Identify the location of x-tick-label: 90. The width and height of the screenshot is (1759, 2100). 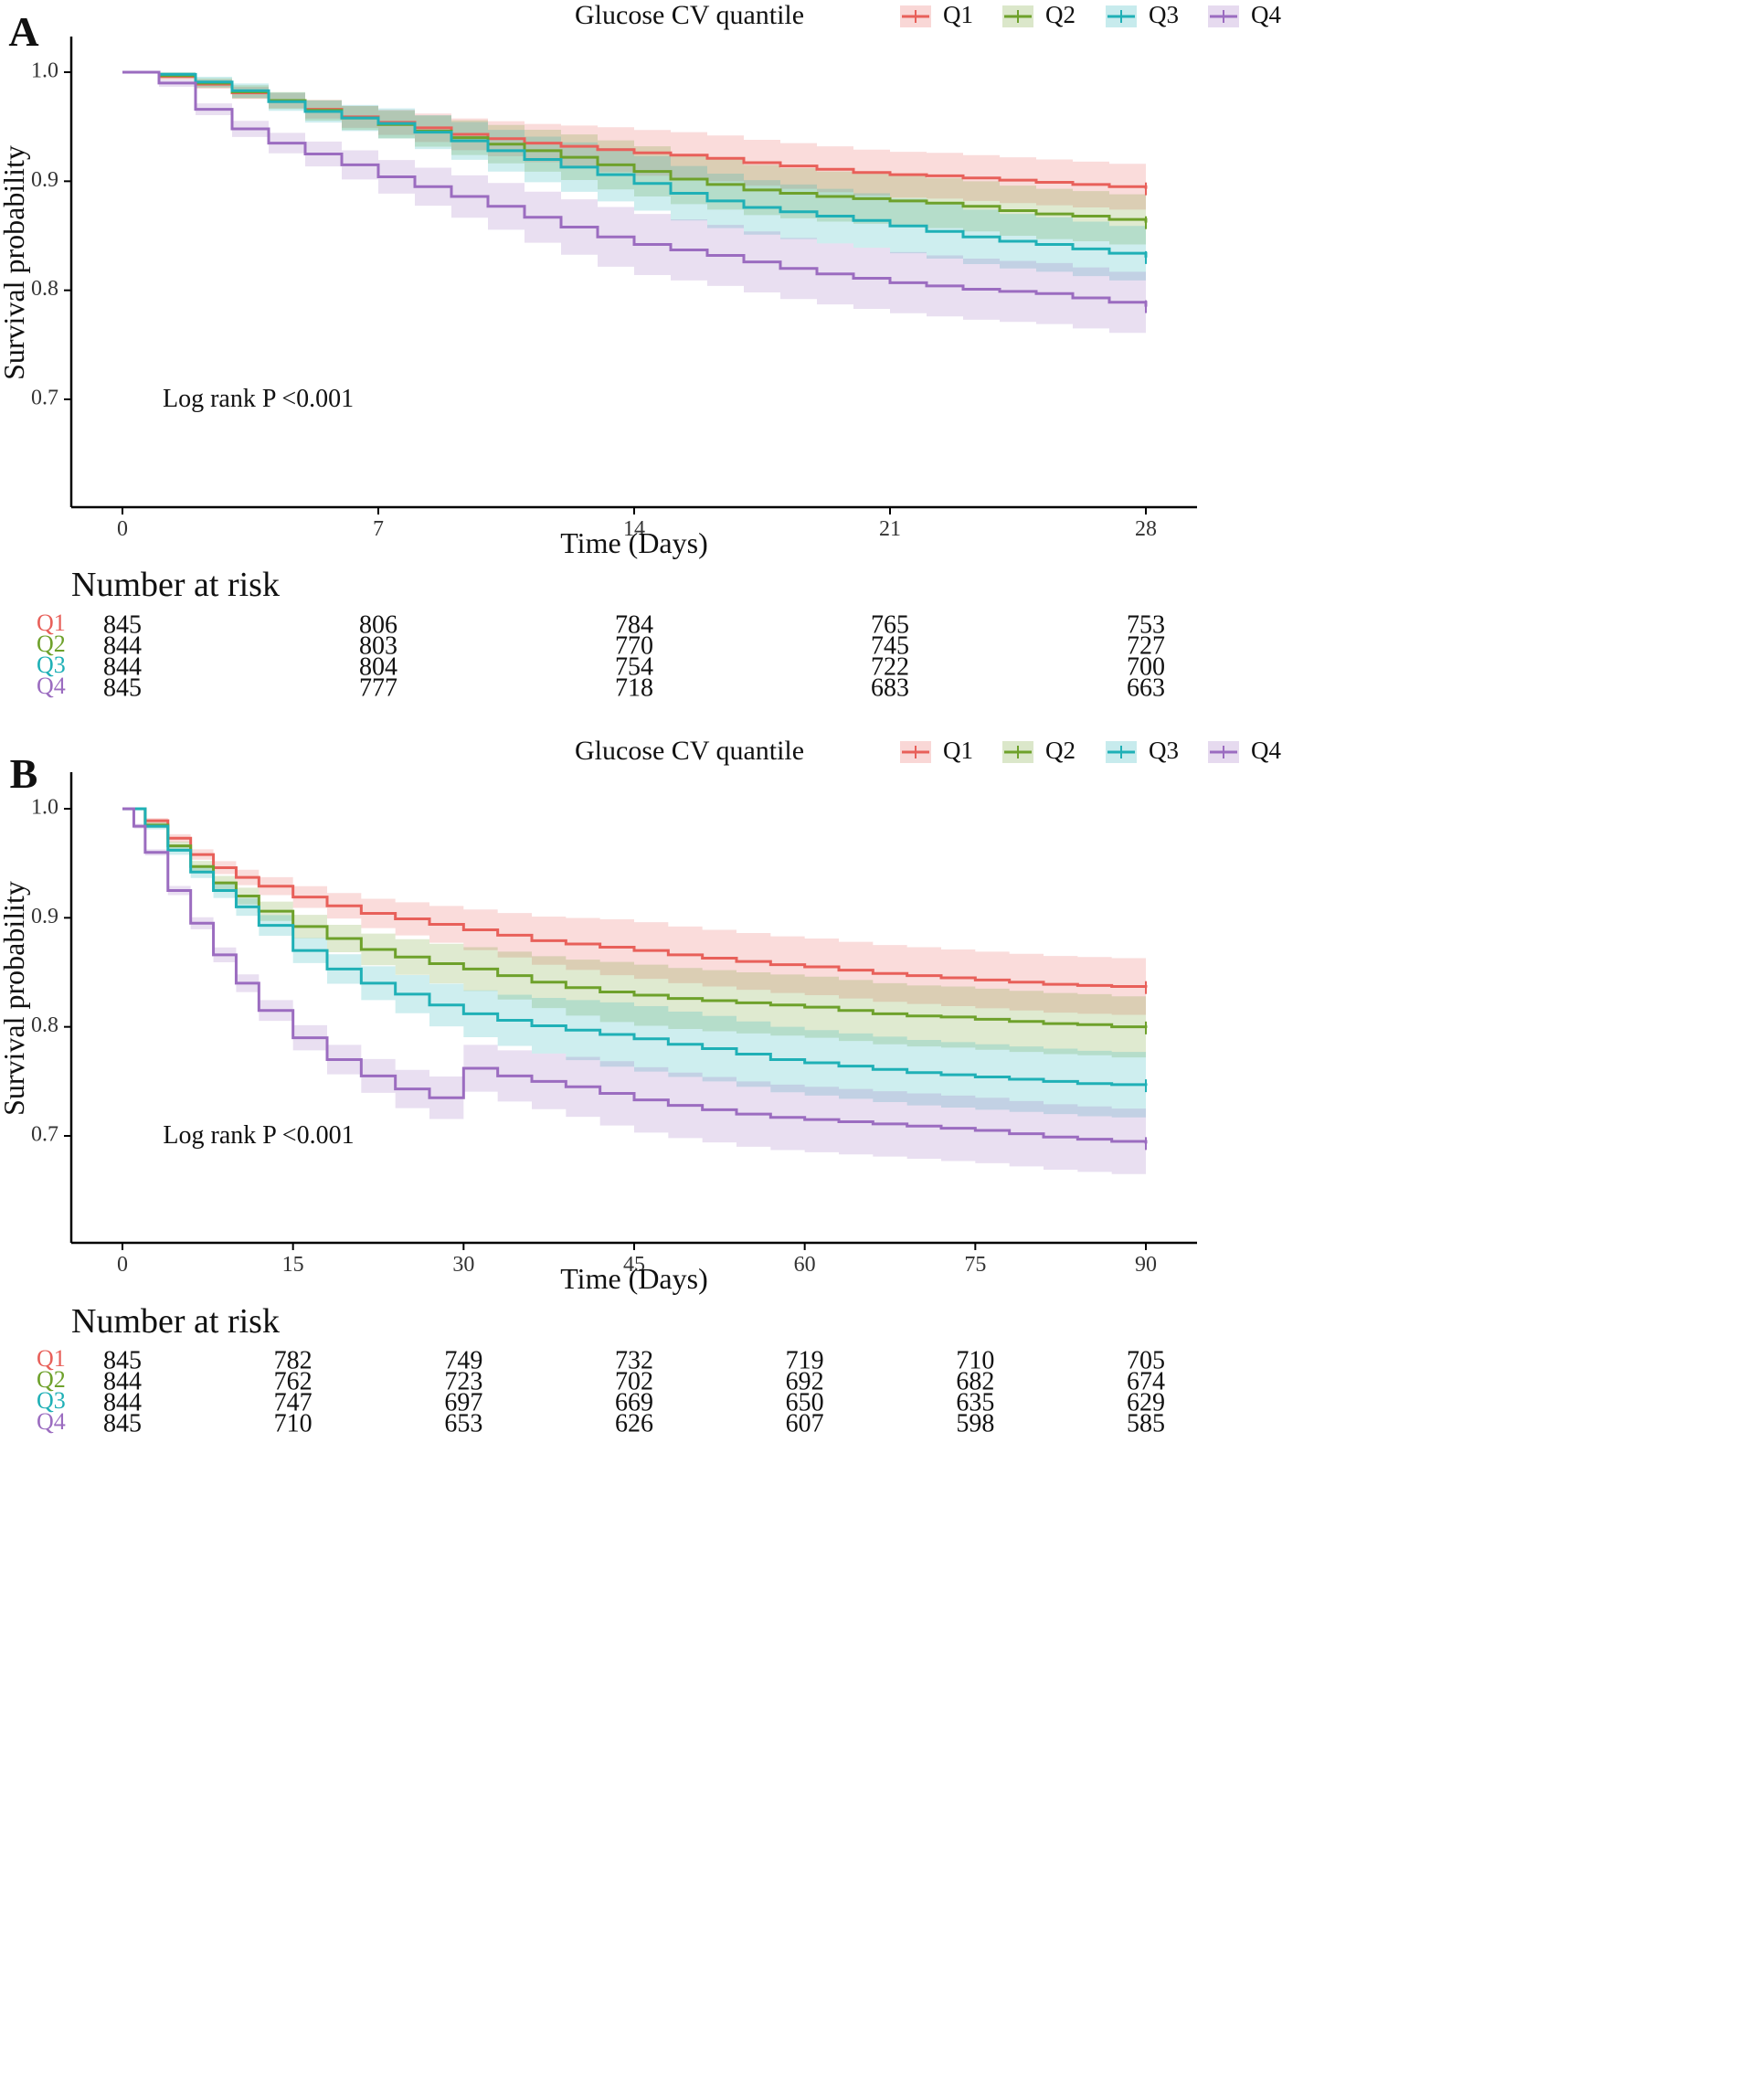
(1146, 1265).